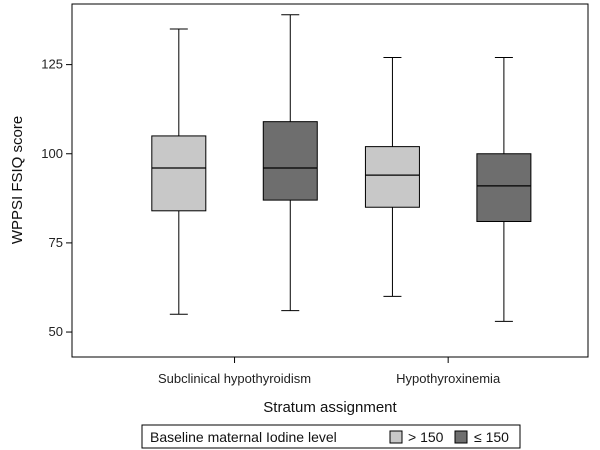 The height and width of the screenshot is (450, 600). What do you see at coordinates (426, 437) in the screenshot?
I see `legend-label-gt150: > 150` at bounding box center [426, 437].